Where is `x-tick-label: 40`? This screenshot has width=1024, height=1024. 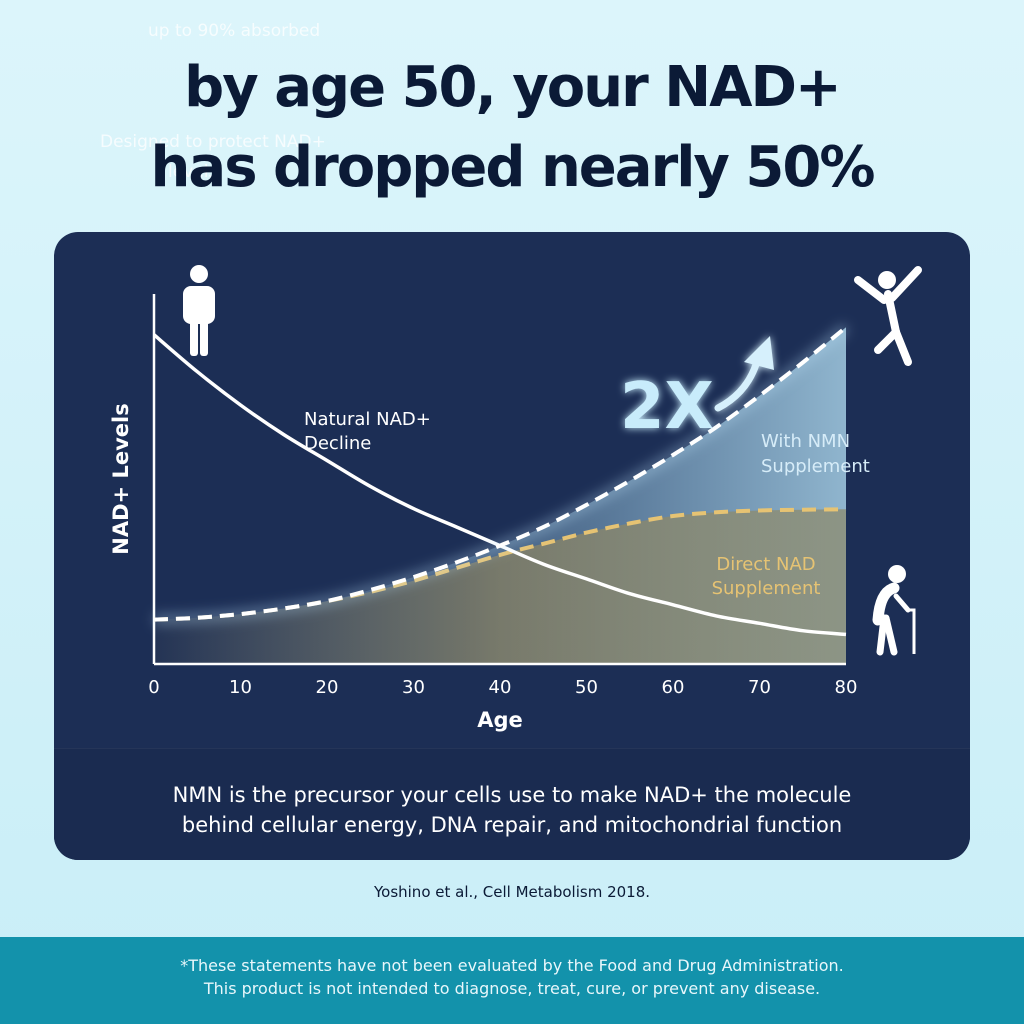
x-tick-label: 40 is located at coordinates (500, 687).